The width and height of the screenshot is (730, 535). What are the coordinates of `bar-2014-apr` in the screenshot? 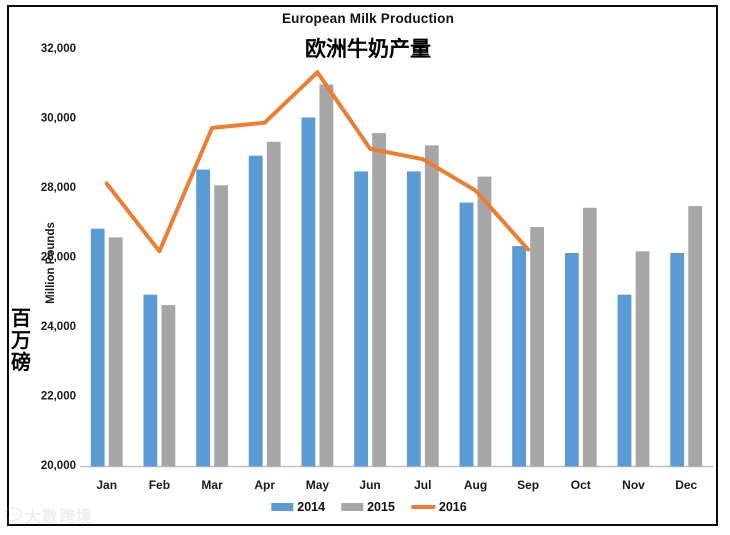 It's located at (255, 311).